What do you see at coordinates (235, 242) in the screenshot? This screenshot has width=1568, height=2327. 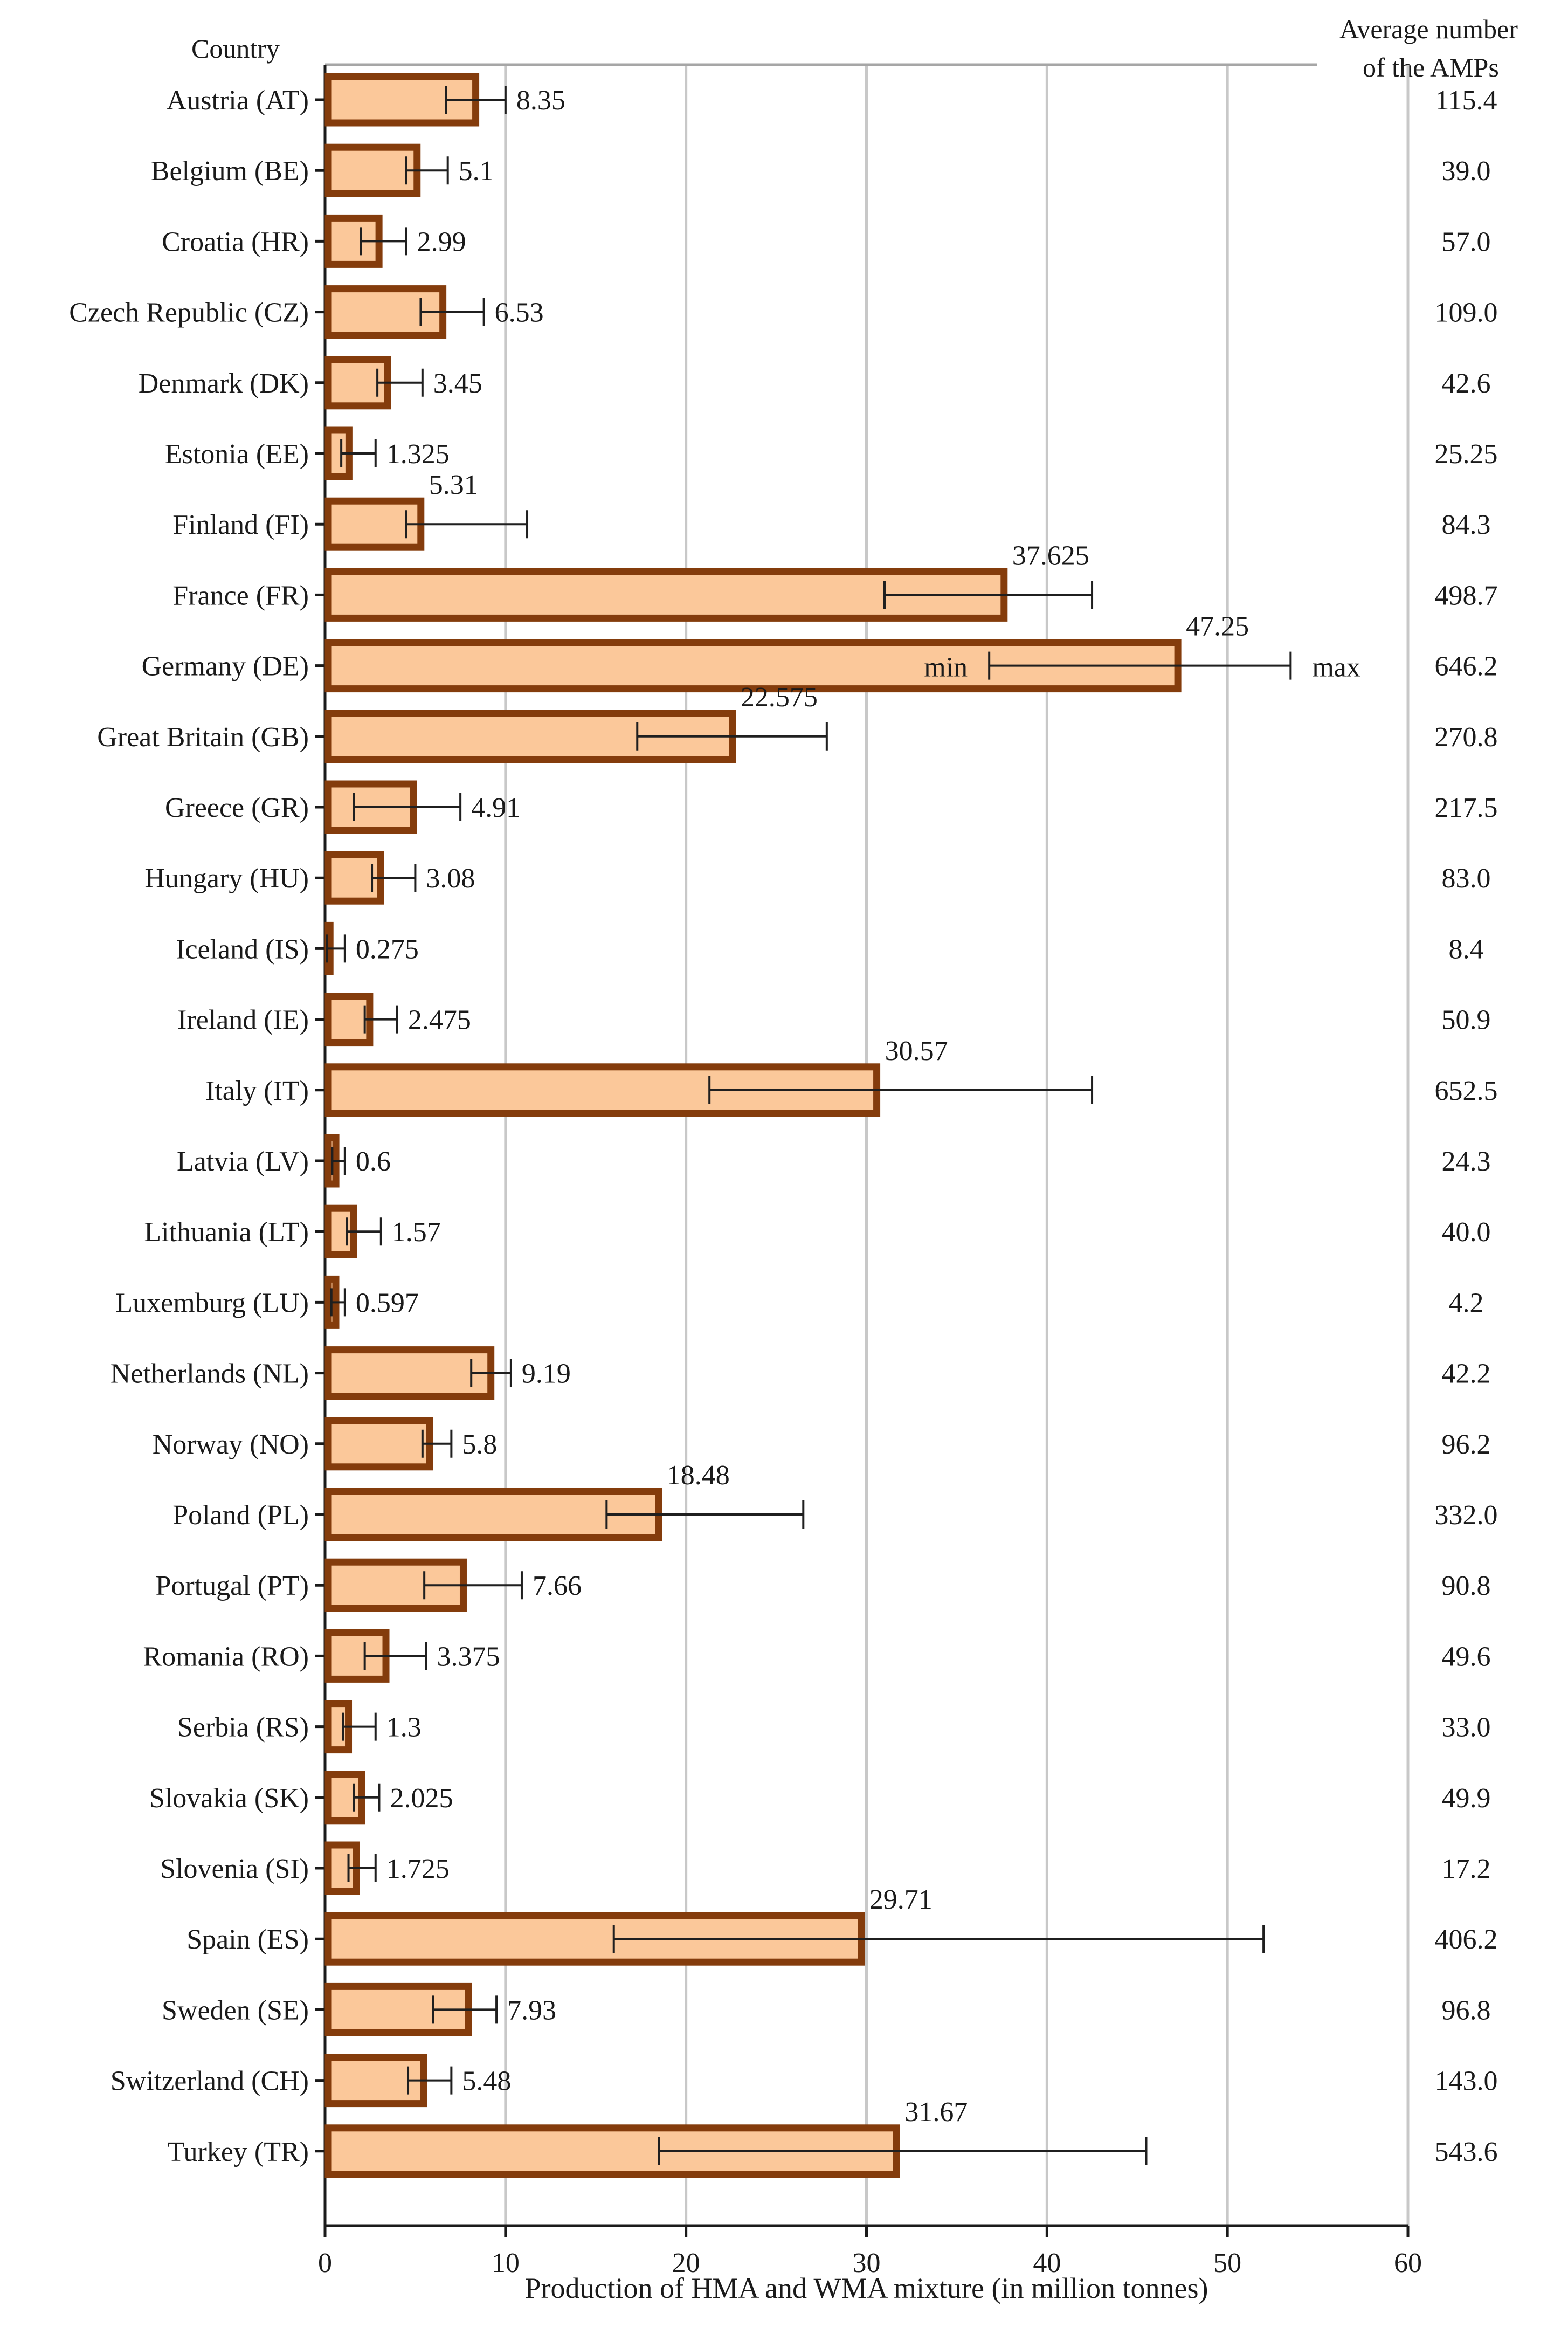 I see `category-label: Croatia (HR)` at bounding box center [235, 242].